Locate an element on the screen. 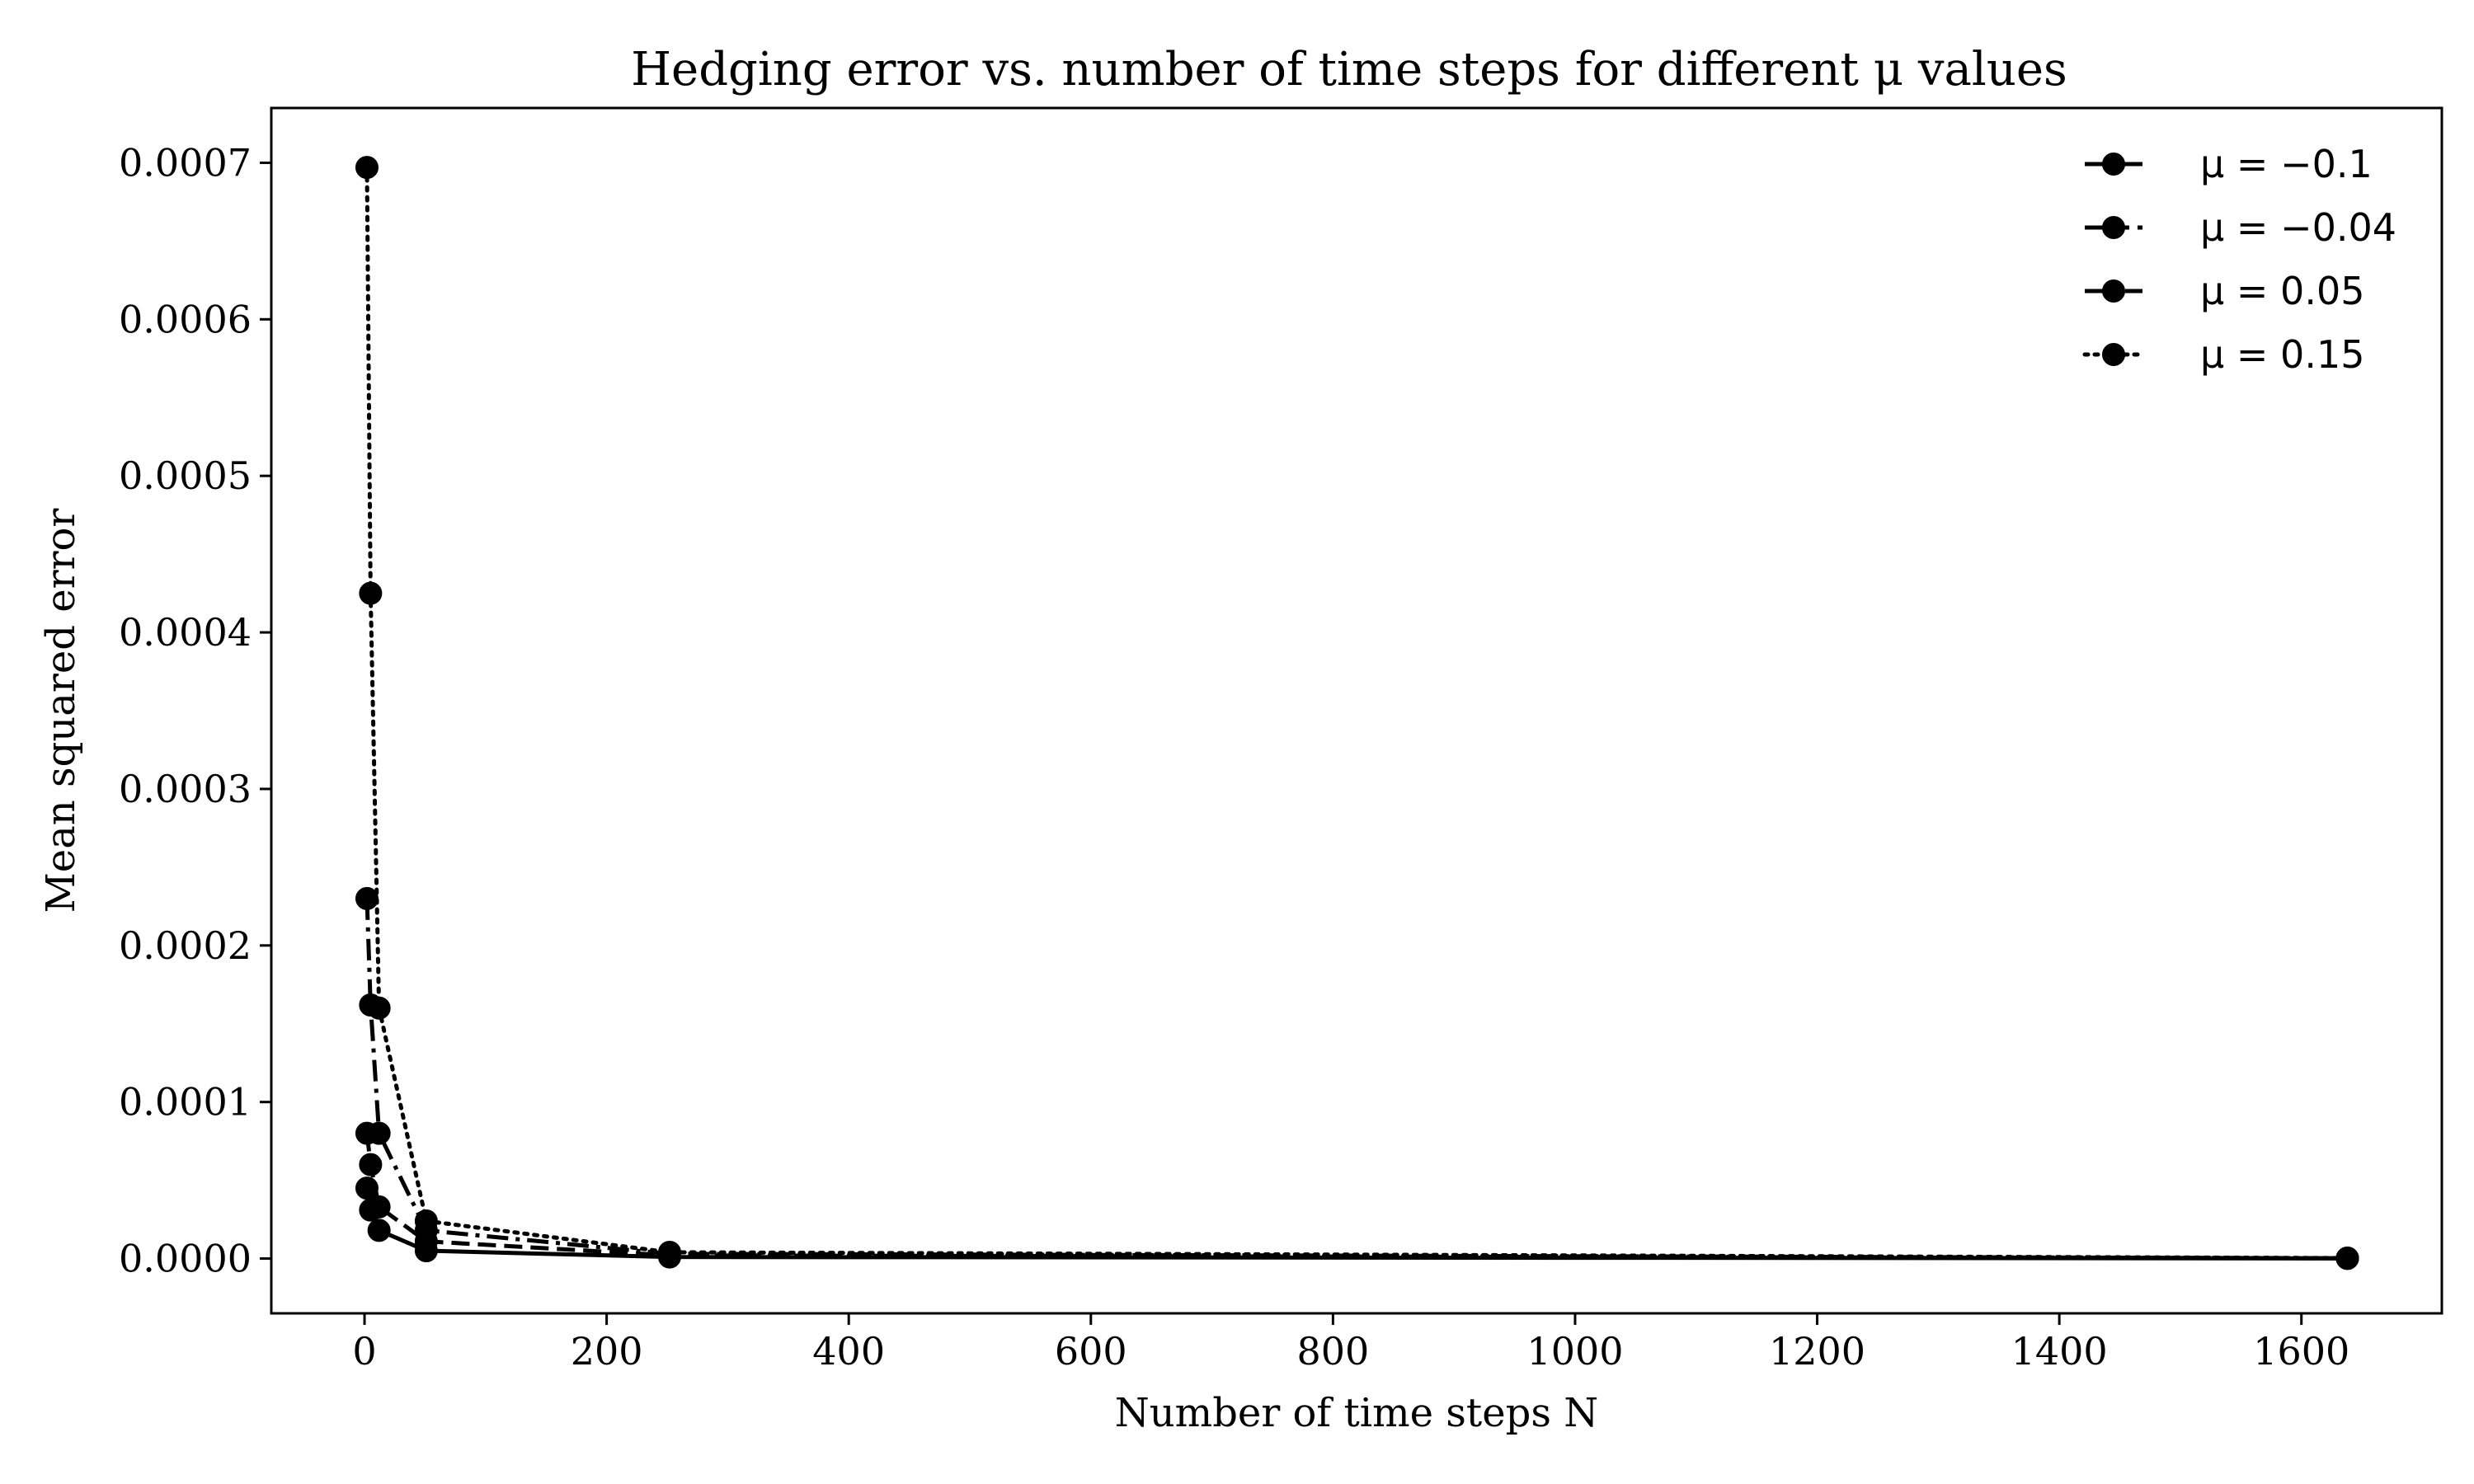  x-axis: 0 200 400 600 800 1000 1200 1400 1600 is located at coordinates (1350, 1343).